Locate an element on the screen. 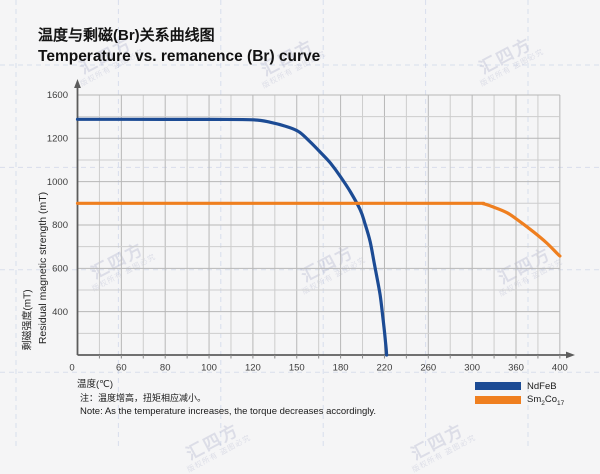 The height and width of the screenshot is (474, 600). page-title-zh: 温度与剩磁(Br)关系曲线图 is located at coordinates (126, 35).